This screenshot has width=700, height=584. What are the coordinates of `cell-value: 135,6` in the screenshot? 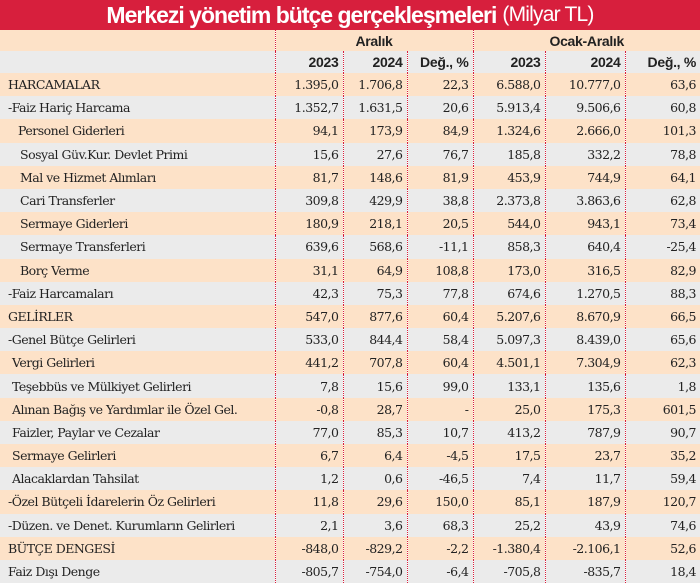 It's located at (584, 386).